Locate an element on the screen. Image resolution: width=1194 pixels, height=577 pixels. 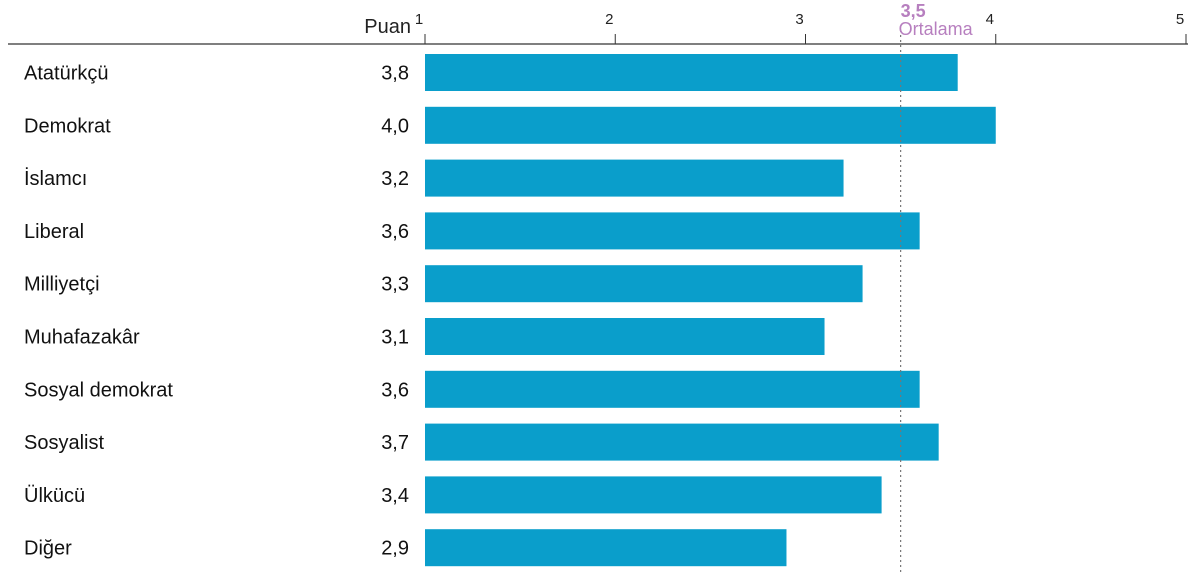
value-label: 3,4 is located at coordinates (395, 496).